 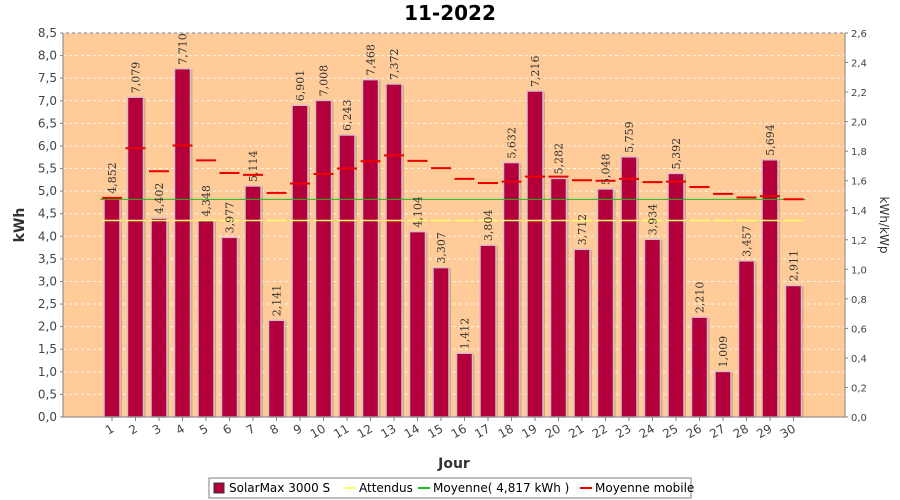 I want to click on bar-value-label: 5,632, so click(x=512, y=143).